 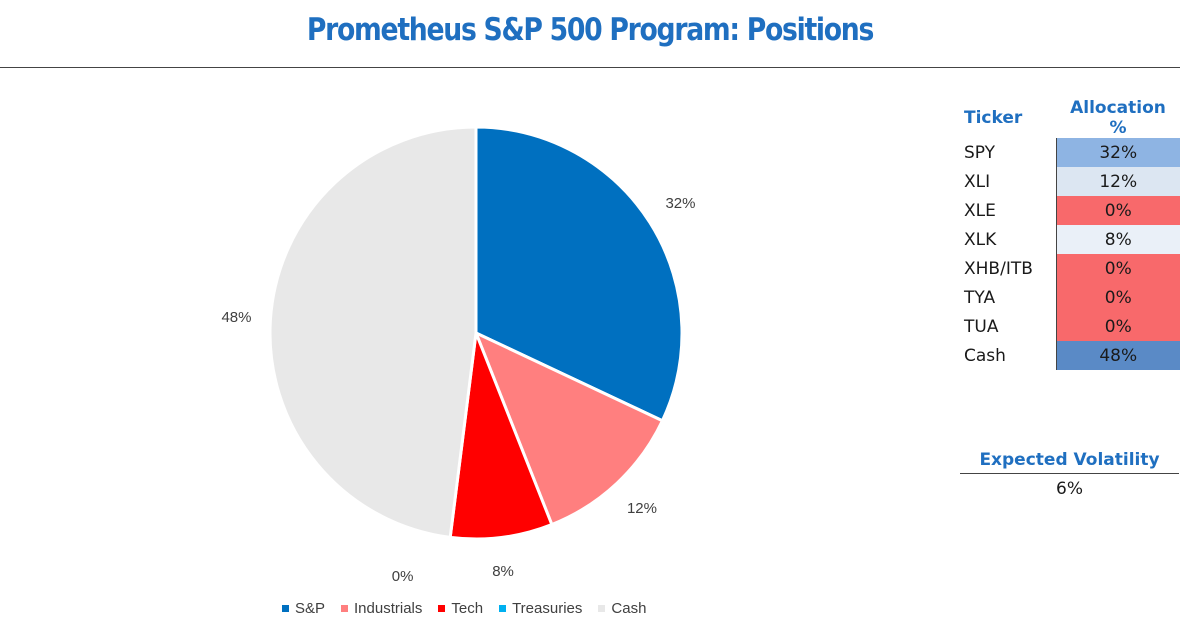 What do you see at coordinates (388, 608) in the screenshot?
I see `legend-label-industrials: Industrials` at bounding box center [388, 608].